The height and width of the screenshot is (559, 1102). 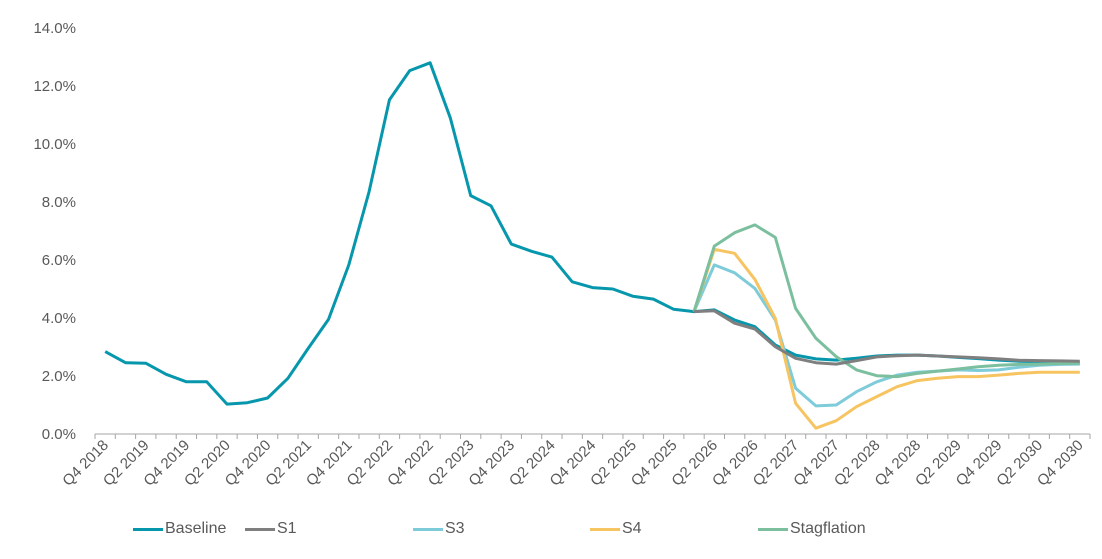 I want to click on legend-item-stagflation: Stagflation, so click(x=812, y=529).